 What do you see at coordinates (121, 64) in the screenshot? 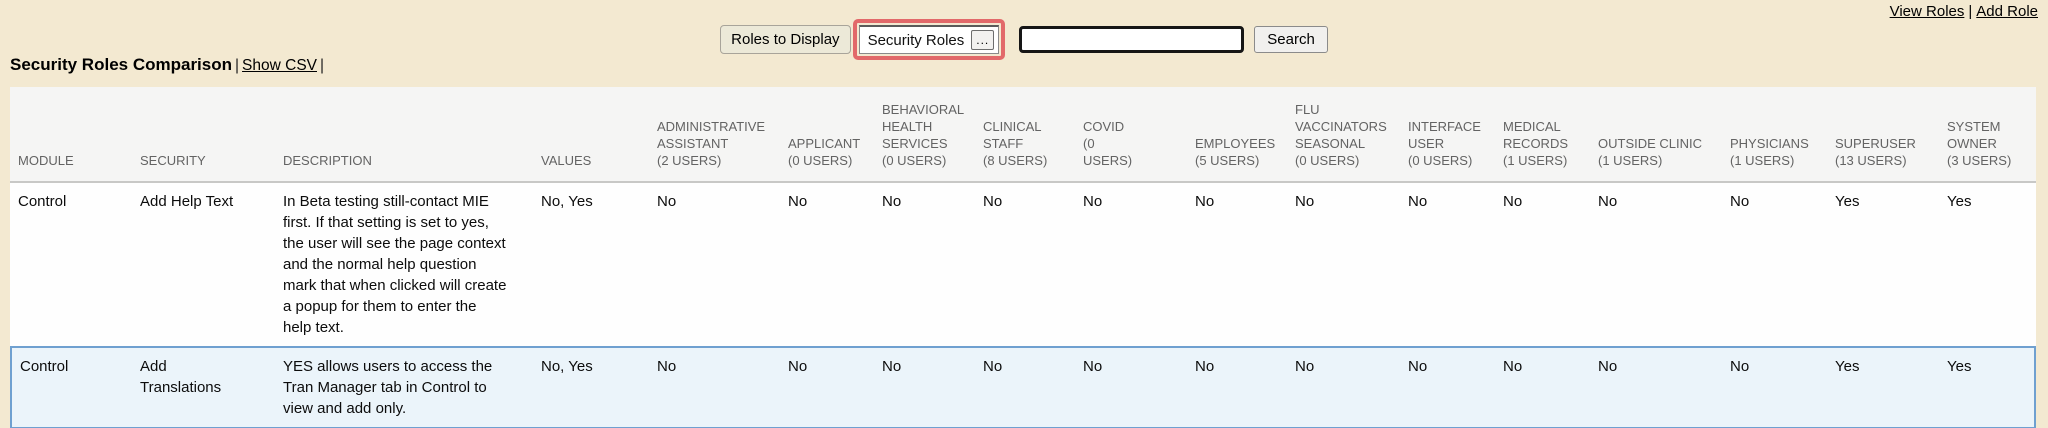
I see `page-title: Security Roles Comparison` at bounding box center [121, 64].